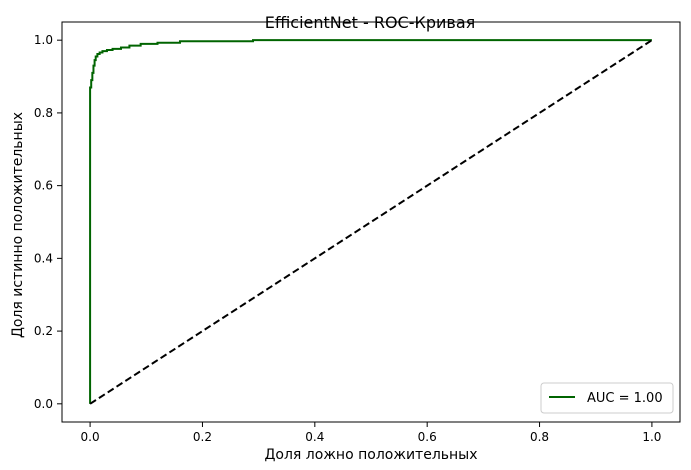 The width and height of the screenshot is (691, 470). What do you see at coordinates (370, 455) in the screenshot?
I see `x-axis-label: Доля ложно положительных` at bounding box center [370, 455].